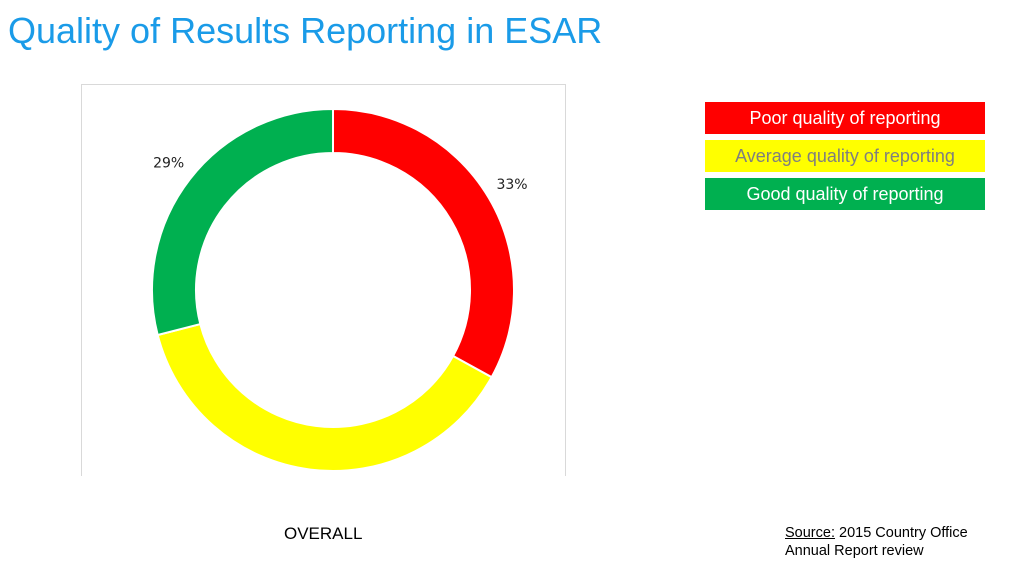 This screenshot has width=1024, height=575. I want to click on legend-item-2: Average quality of reporting, so click(845, 156).